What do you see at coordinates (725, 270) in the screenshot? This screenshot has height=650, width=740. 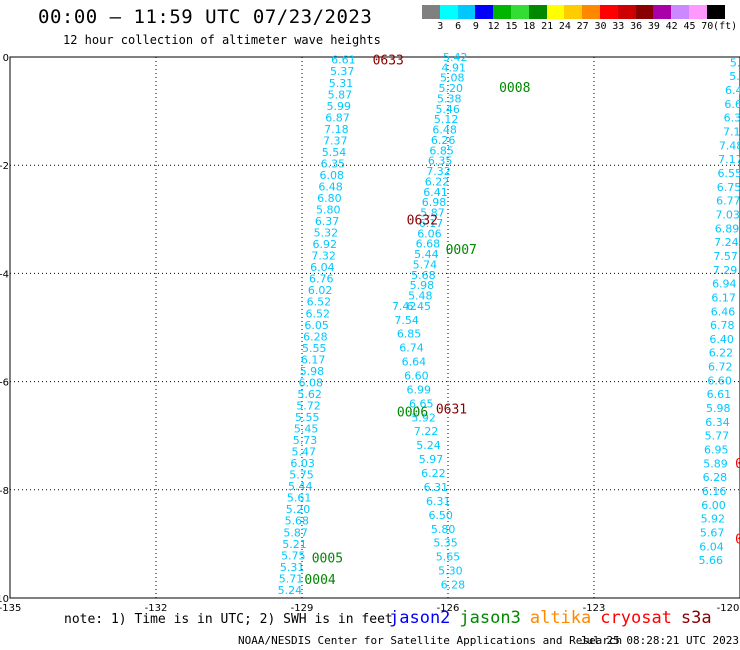 I see `wave-height-value: 7.29` at bounding box center [725, 270].